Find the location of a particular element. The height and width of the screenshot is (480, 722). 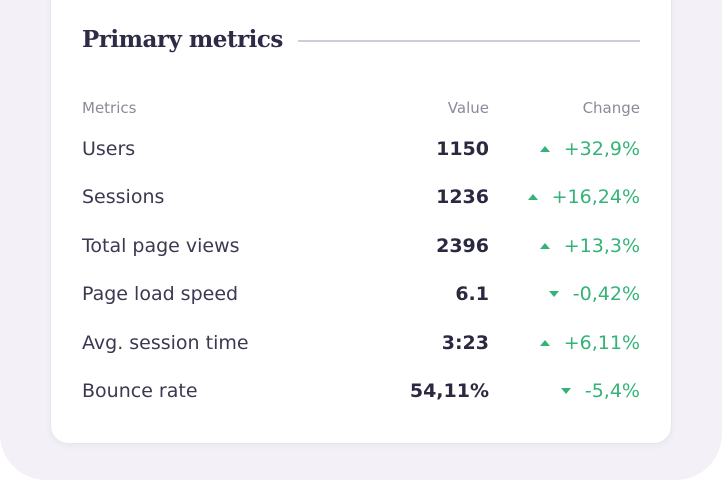

metric-name: Total page views is located at coordinates (161, 245).